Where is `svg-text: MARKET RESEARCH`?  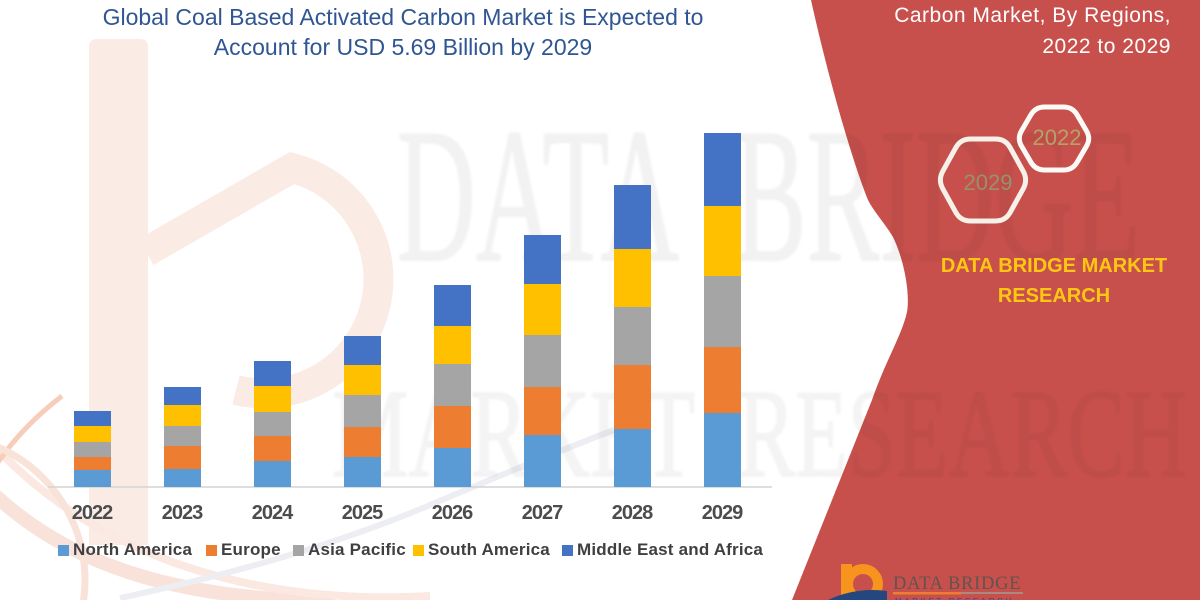
svg-text: MARKET RESEARCH is located at coordinates (954, 598).